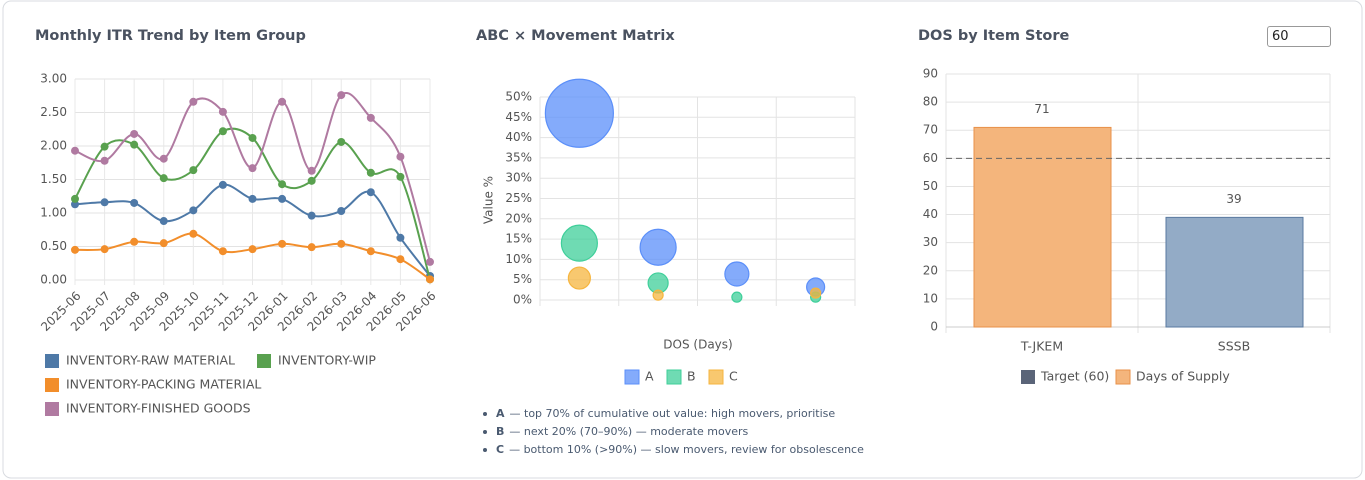 The width and height of the screenshot is (1365, 480). I want to click on y-tick-label: 10%, so click(518, 259).